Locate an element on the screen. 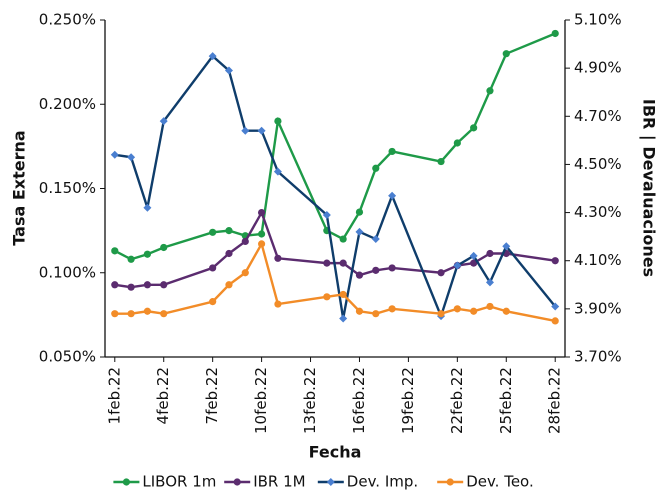 This screenshot has height=495, width=665. legend-label: IBR 1M is located at coordinates (279, 482).